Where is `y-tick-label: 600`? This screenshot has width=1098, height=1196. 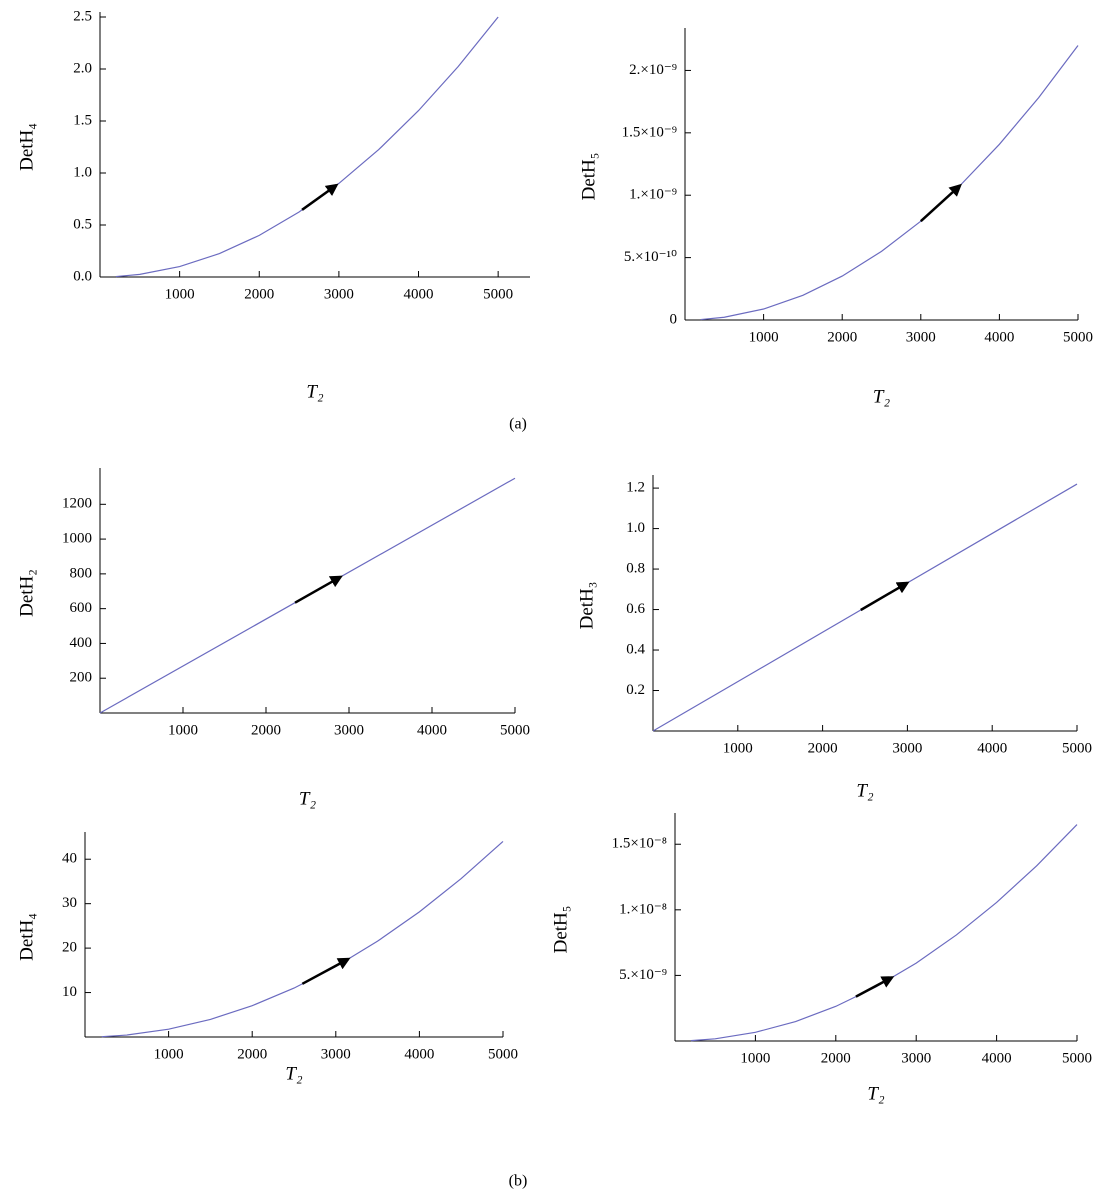 y-tick-label: 600 is located at coordinates (81, 608).